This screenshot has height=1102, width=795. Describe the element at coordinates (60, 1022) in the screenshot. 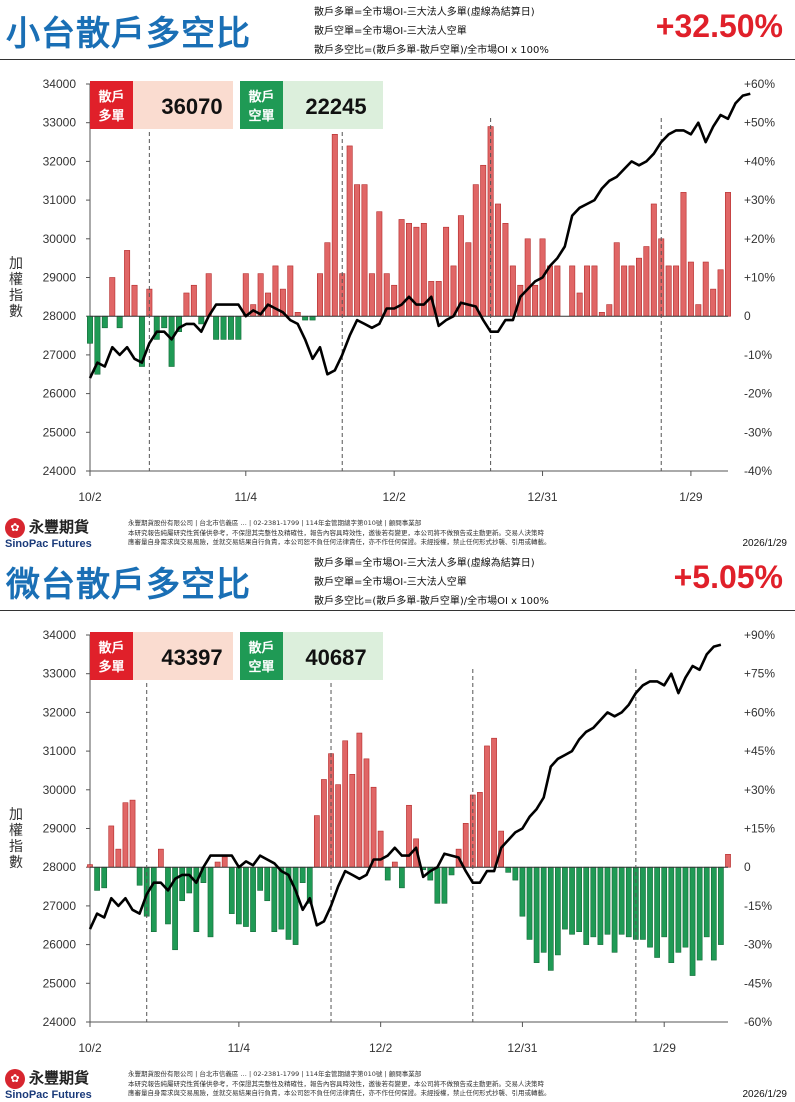

I see `left-tick-label: 24000` at that location.